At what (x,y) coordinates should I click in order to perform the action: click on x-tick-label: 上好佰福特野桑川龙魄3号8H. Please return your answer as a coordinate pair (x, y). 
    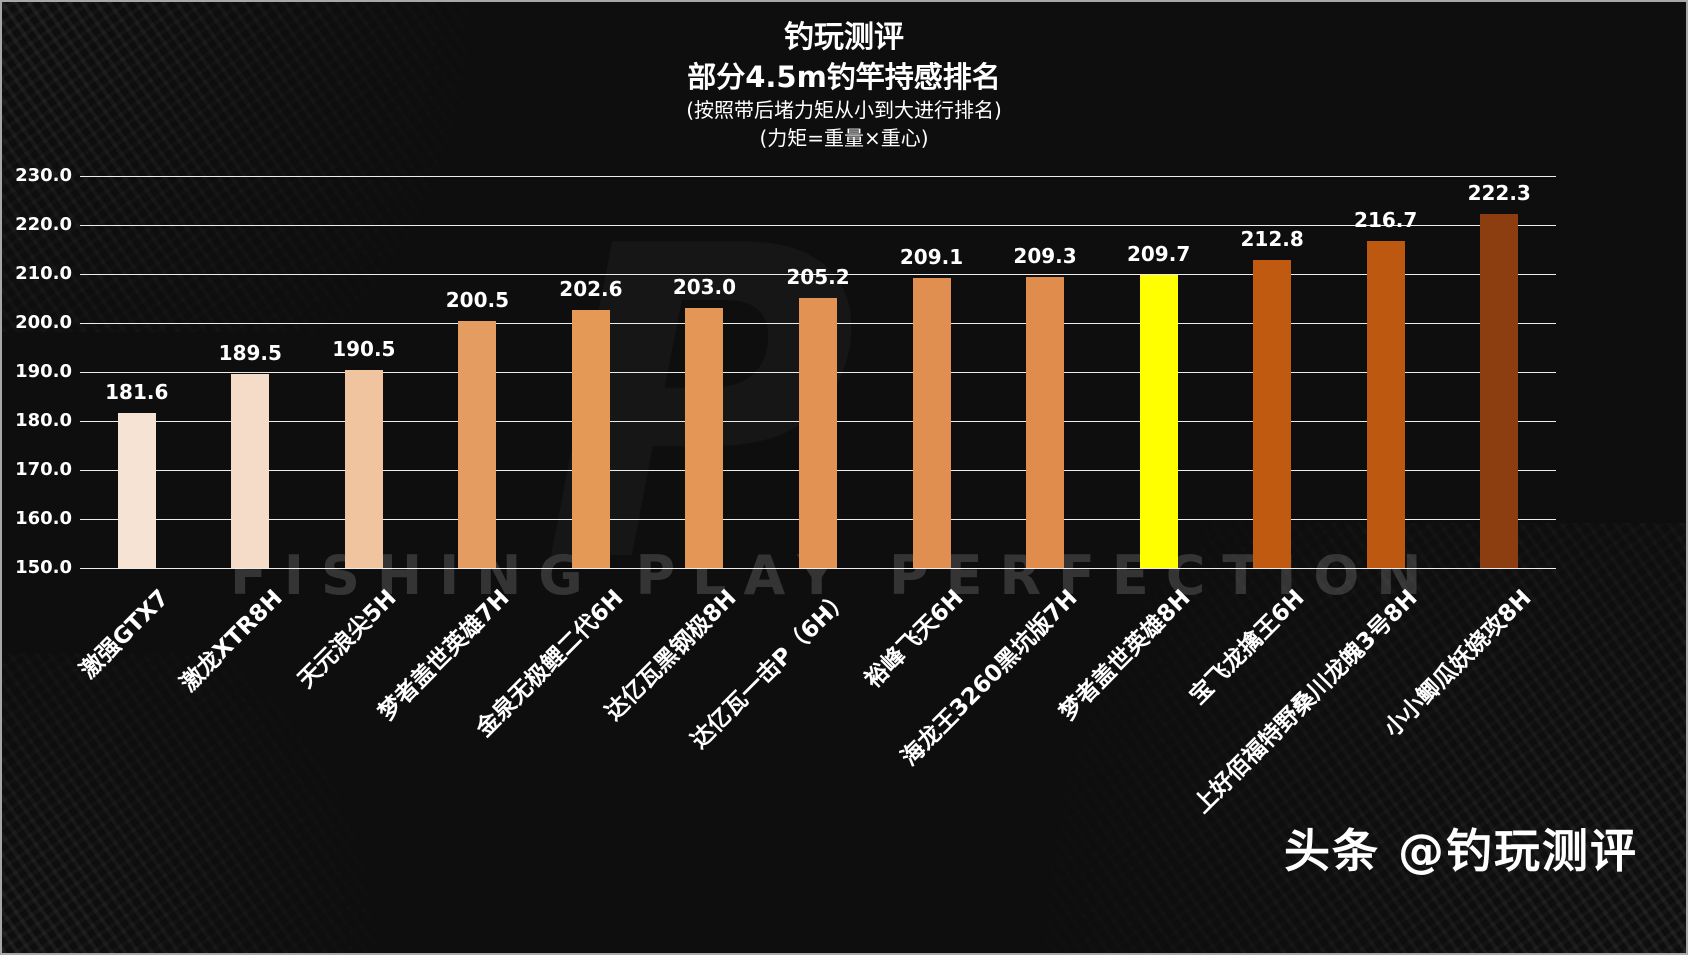
    Looking at the image, I should click on (1306, 701).